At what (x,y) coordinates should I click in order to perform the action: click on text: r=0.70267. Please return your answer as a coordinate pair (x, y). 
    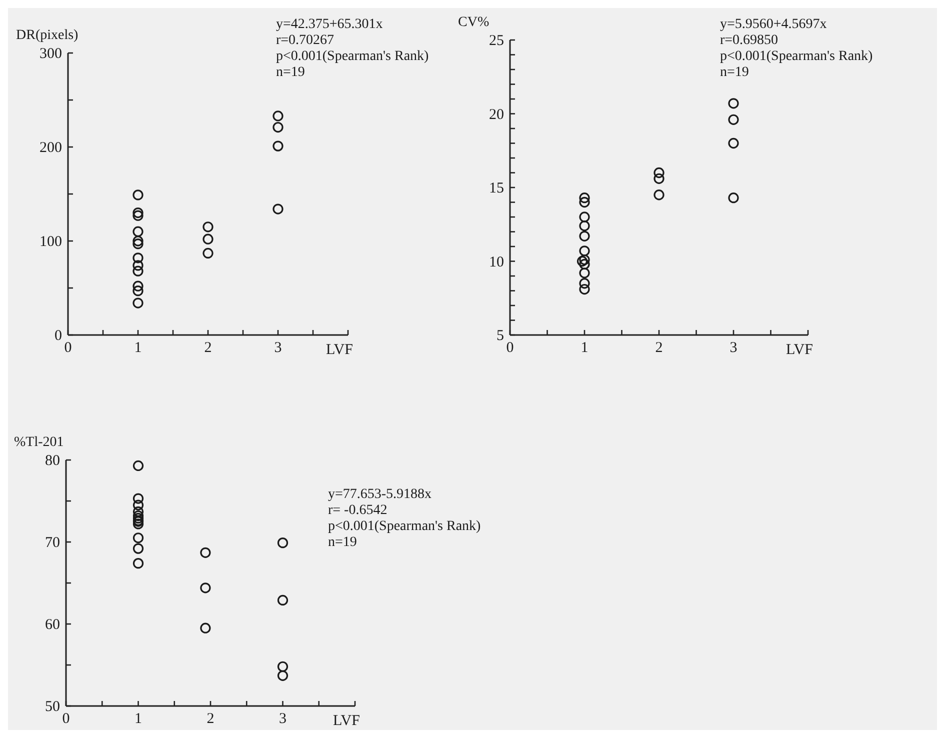
    Looking at the image, I should click on (305, 40).